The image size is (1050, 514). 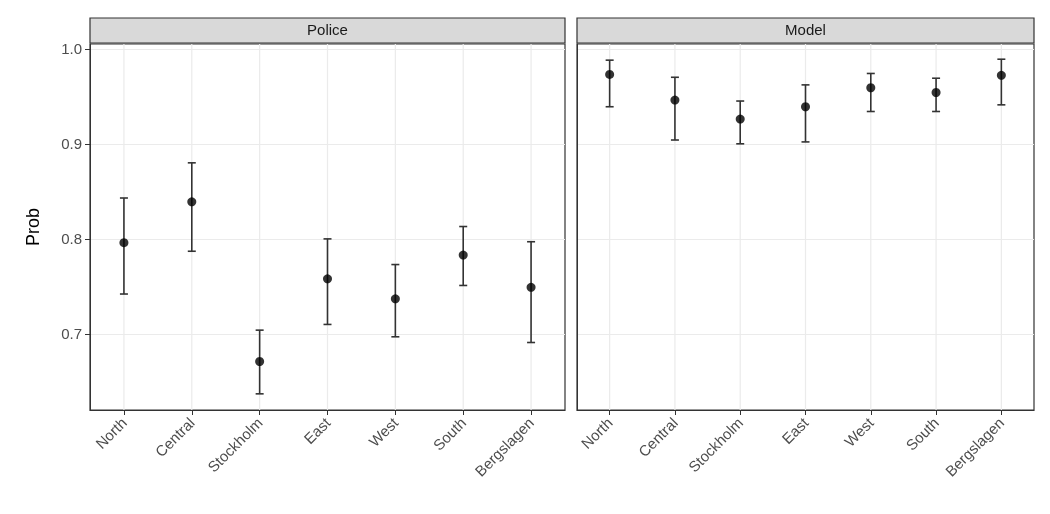 I want to click on y-tick-label: 0.8, so click(x=71, y=239).